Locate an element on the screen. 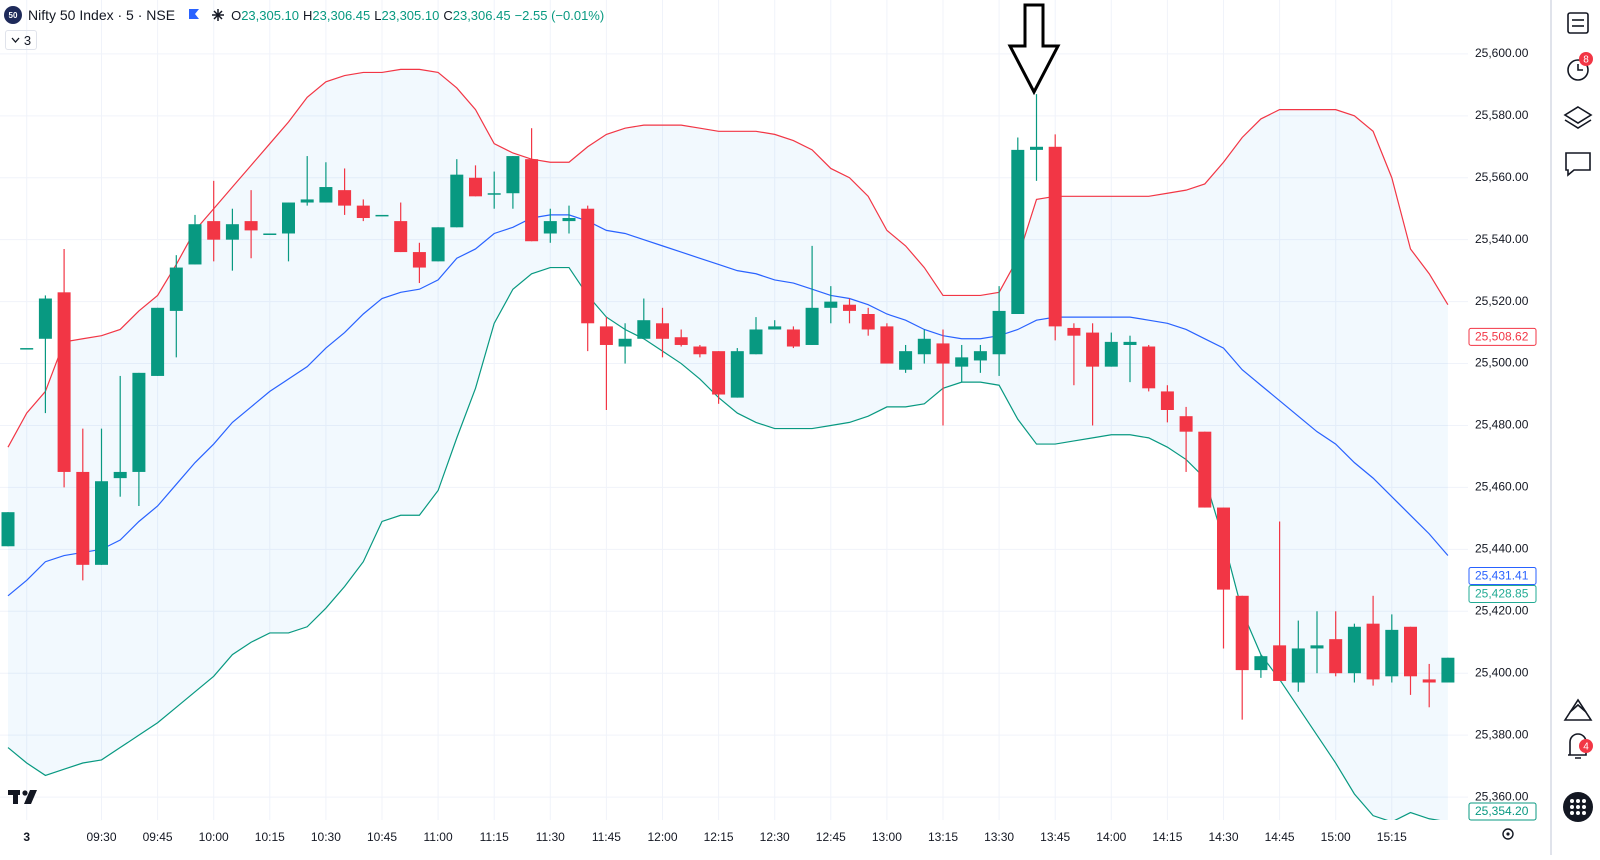 Image resolution: width=1600 pixels, height=860 pixels. indicator-toggle: 3 is located at coordinates (21, 40).